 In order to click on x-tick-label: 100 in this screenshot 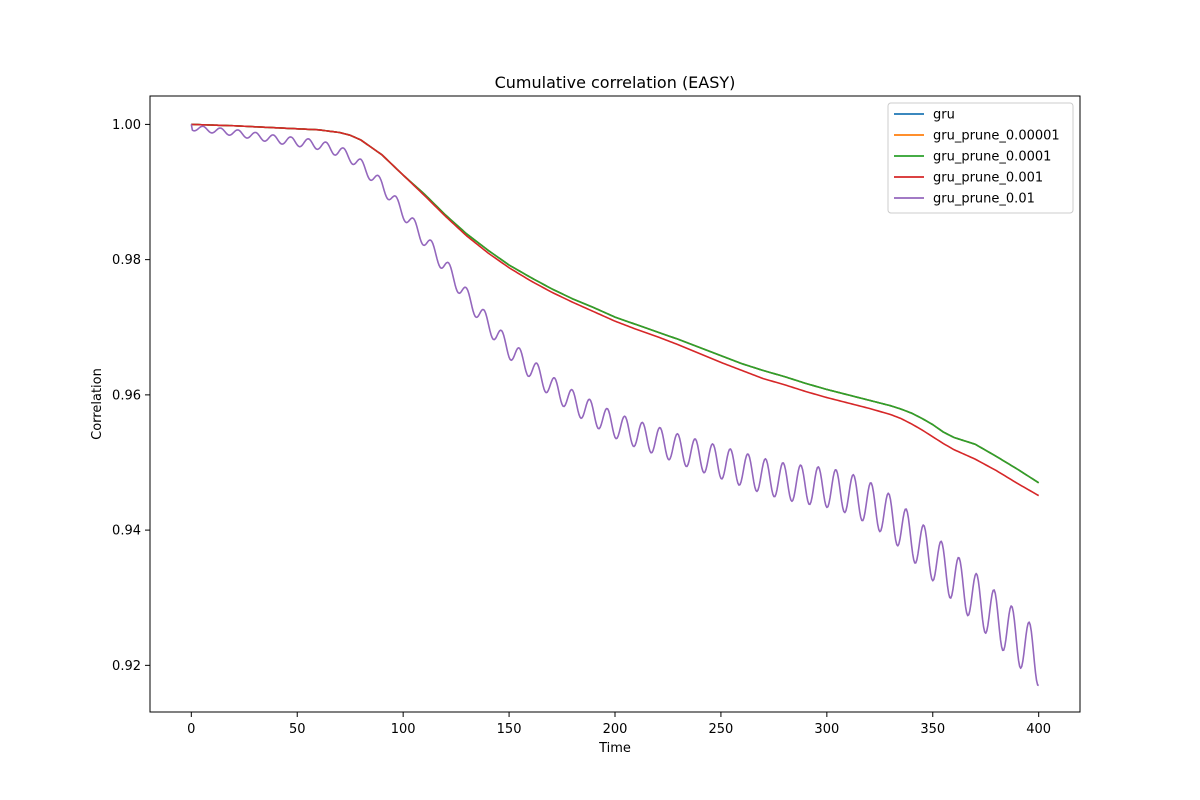, I will do `click(403, 729)`.